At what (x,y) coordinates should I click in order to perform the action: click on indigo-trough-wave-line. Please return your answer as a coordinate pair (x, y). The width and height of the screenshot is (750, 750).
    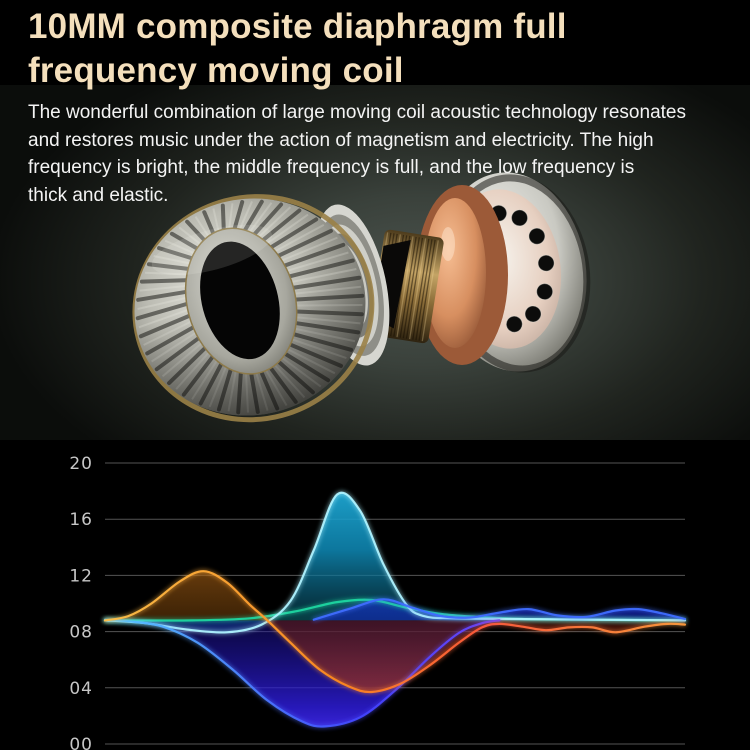
    Looking at the image, I should click on (302, 673).